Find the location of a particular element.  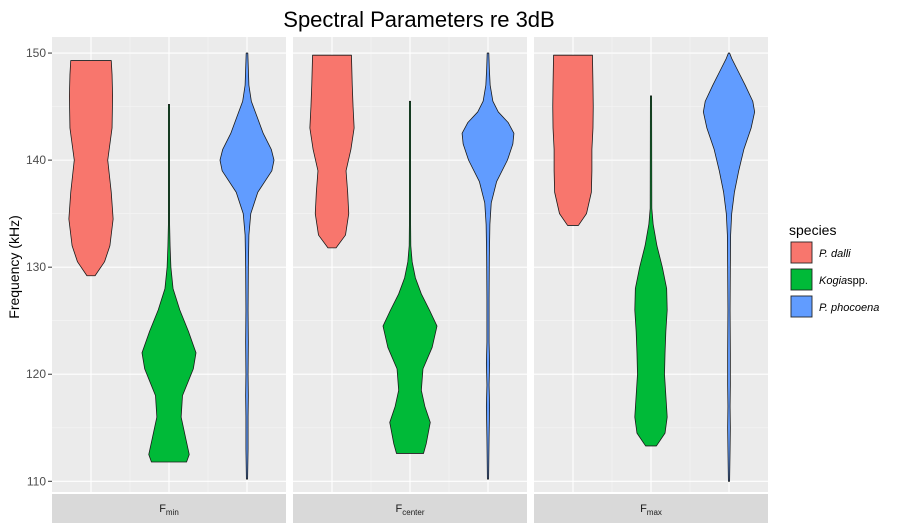

y-tick-label: 110 is located at coordinates (36, 481).